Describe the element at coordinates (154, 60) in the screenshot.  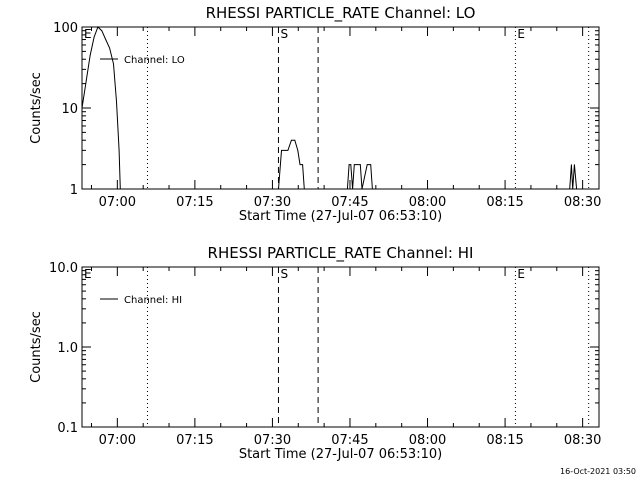
I see `legend-entry: Channel: LO` at that location.